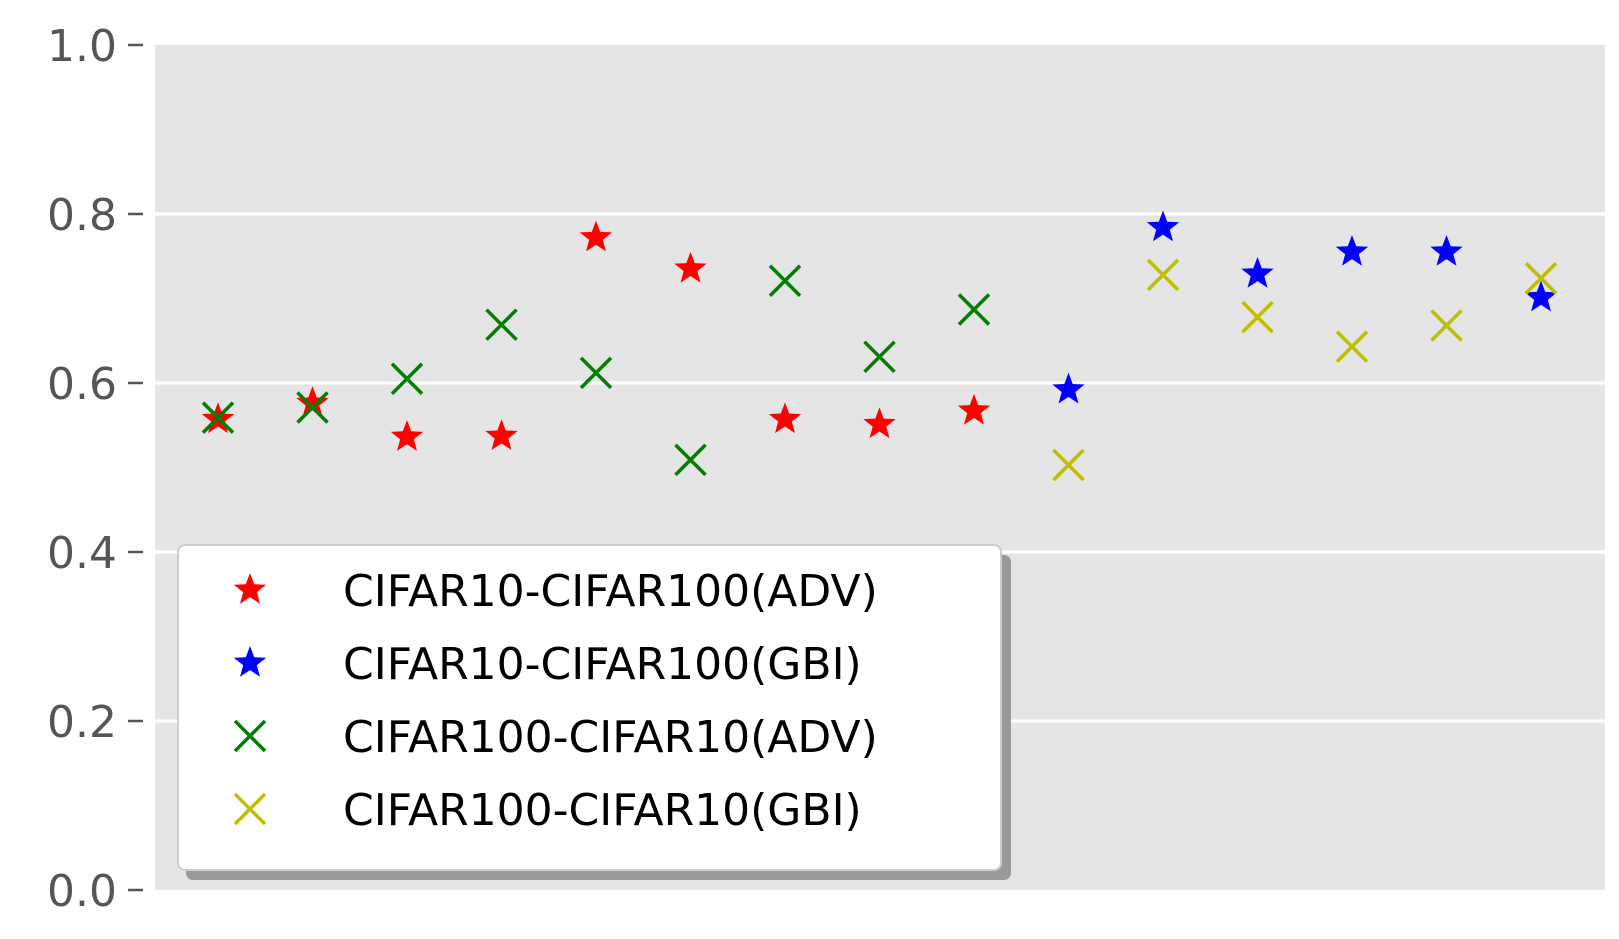  I want to click on y-tick-label: 0.4, so click(82, 553).